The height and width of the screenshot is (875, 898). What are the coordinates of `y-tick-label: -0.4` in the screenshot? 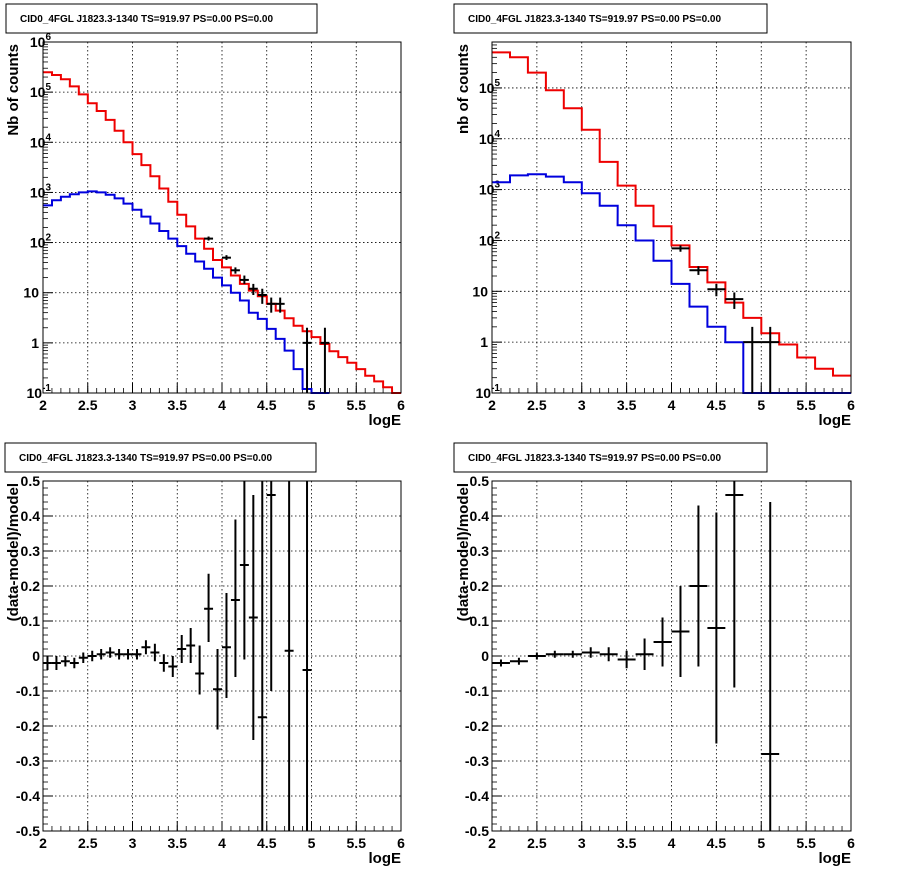 It's located at (28, 796).